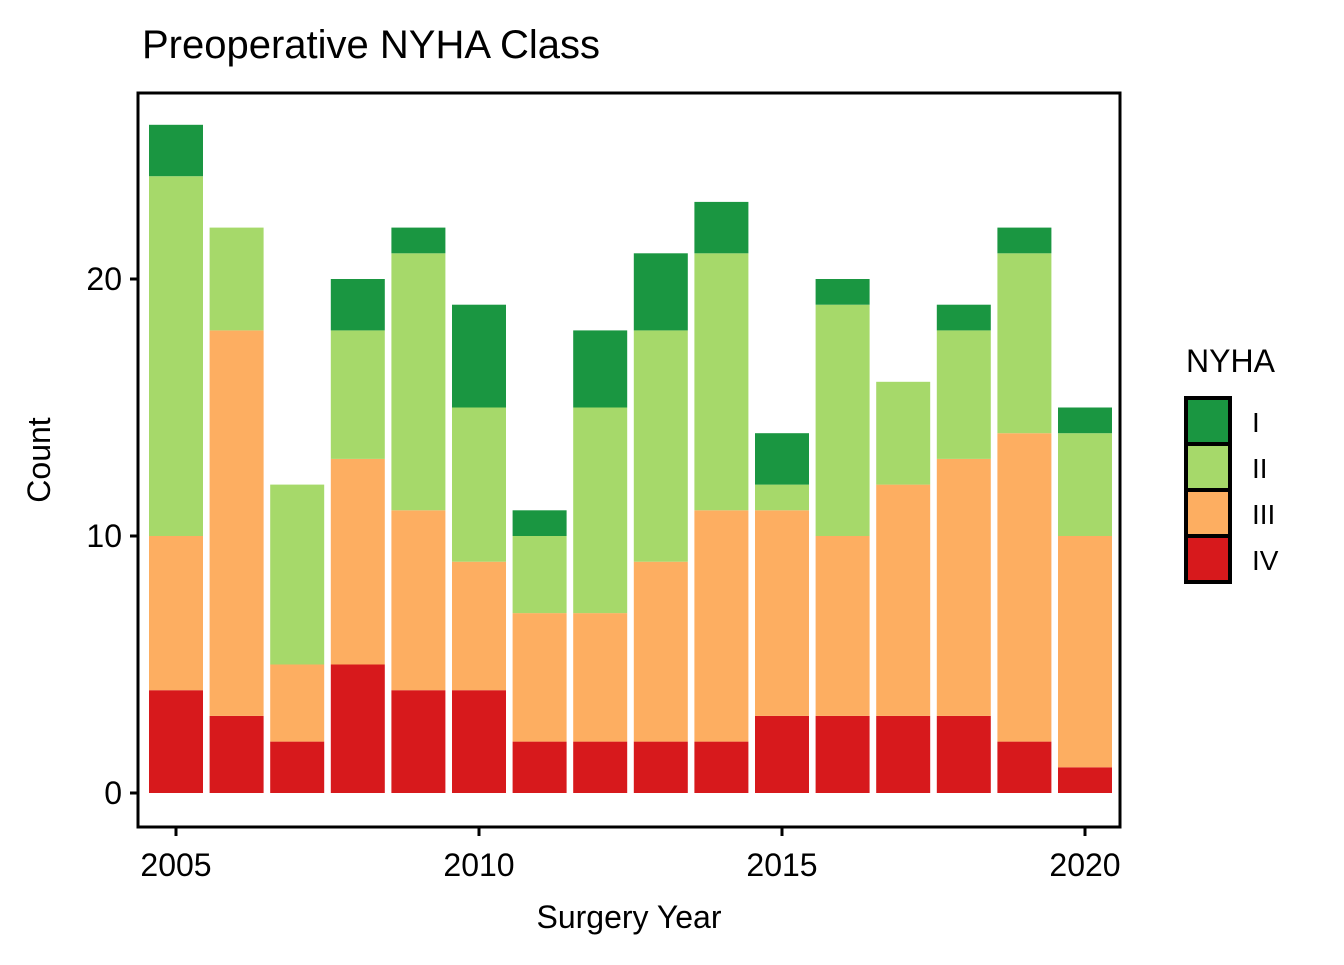 The height and width of the screenshot is (965, 1344). I want to click on x-axis: 2005 2010 2015 2020, so click(630, 855).